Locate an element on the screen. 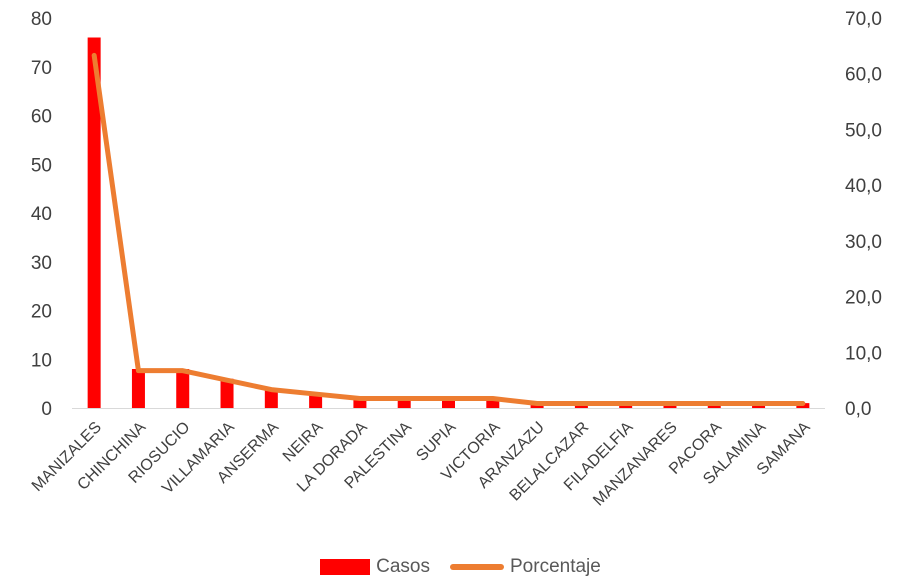 Image resolution: width=921 pixels, height=588 pixels. y-left-tick-label: 0 is located at coordinates (46, 409).